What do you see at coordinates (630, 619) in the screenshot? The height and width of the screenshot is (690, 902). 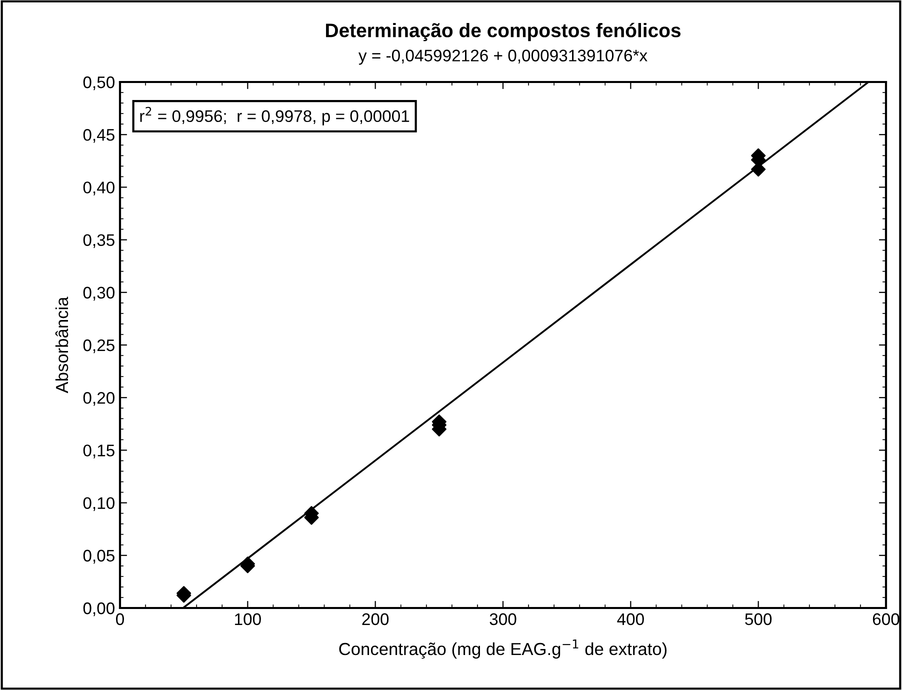 I see `x-tick-label: 400` at bounding box center [630, 619].